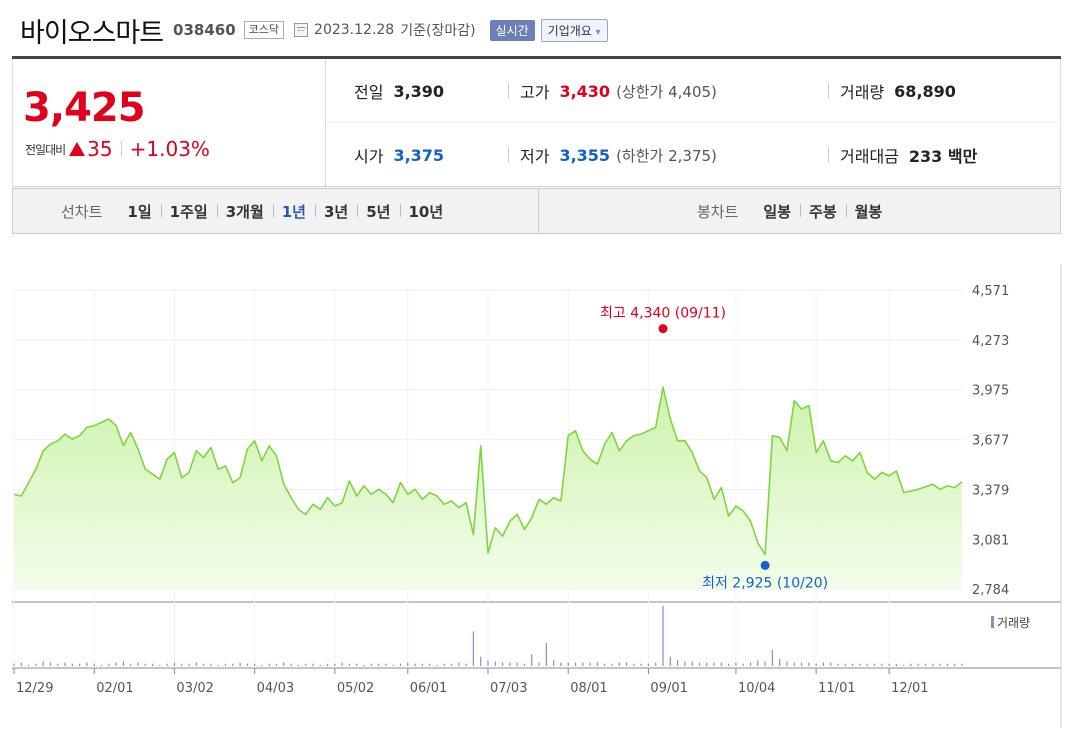  I want to click on x-tick-label: 07/03, so click(508, 688).